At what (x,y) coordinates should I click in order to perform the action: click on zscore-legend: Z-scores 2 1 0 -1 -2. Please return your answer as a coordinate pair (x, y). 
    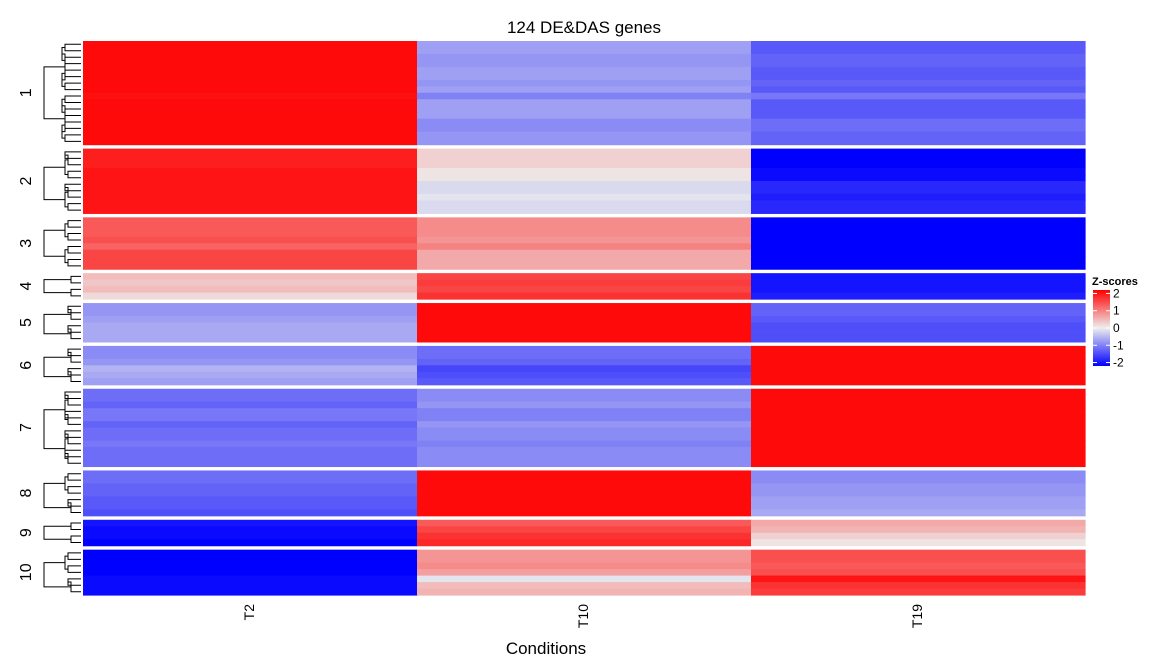
    Looking at the image, I should click on (1115, 323).